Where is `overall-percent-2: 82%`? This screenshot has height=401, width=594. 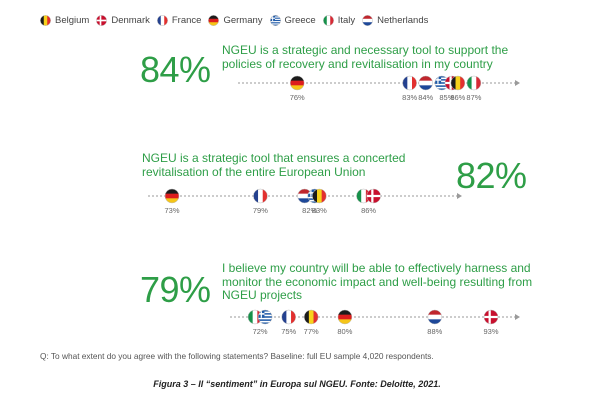
overall-percent-2: 82% is located at coordinates (491, 175).